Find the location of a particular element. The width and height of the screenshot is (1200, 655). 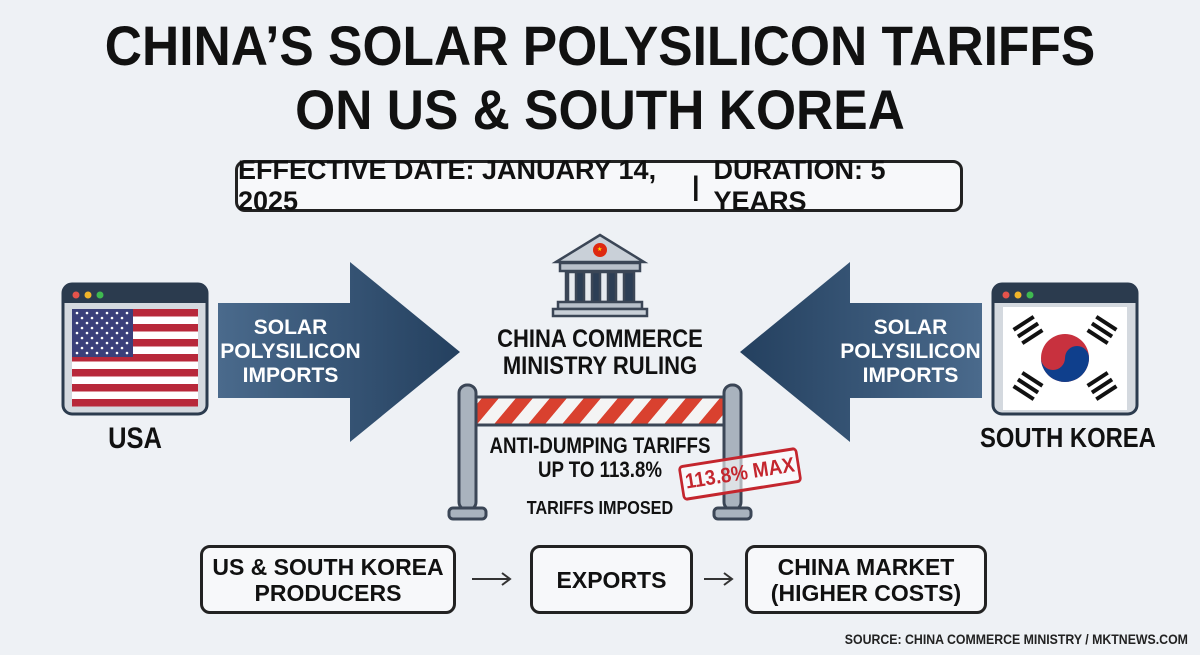

right-arrow-label: SOLAR POLYSILICON IMPORTS is located at coordinates (910, 352).